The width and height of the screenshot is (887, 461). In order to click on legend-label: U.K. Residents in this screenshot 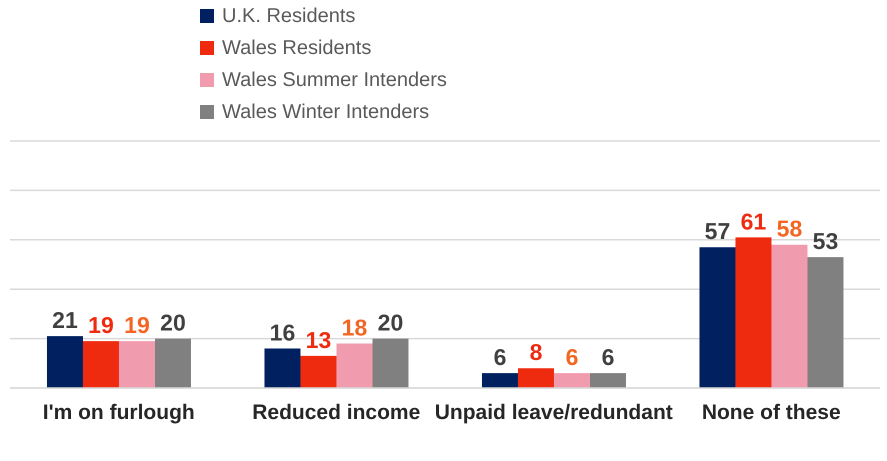, I will do `click(289, 16)`.